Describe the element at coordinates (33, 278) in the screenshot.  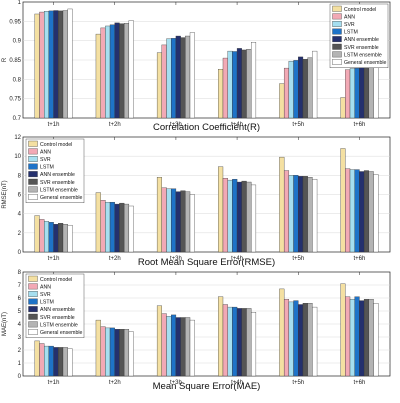
I see `legend-swatch-control-model` at that location.